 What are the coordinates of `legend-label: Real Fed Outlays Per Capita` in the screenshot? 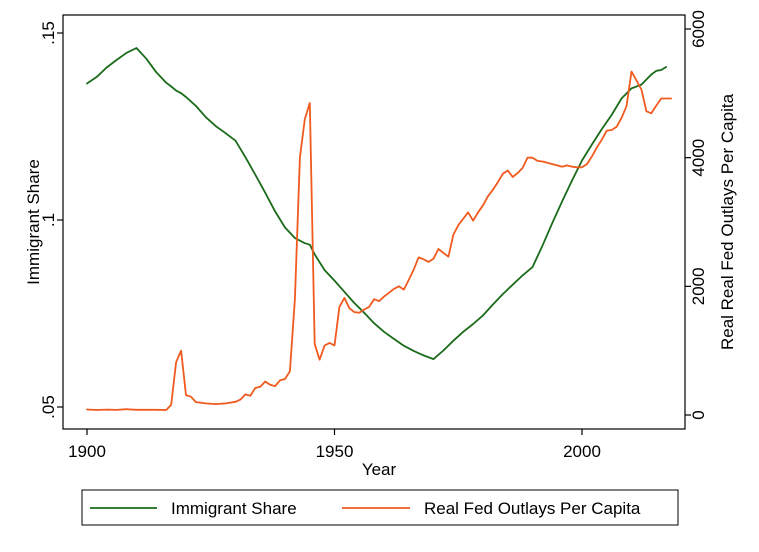 It's located at (532, 508).